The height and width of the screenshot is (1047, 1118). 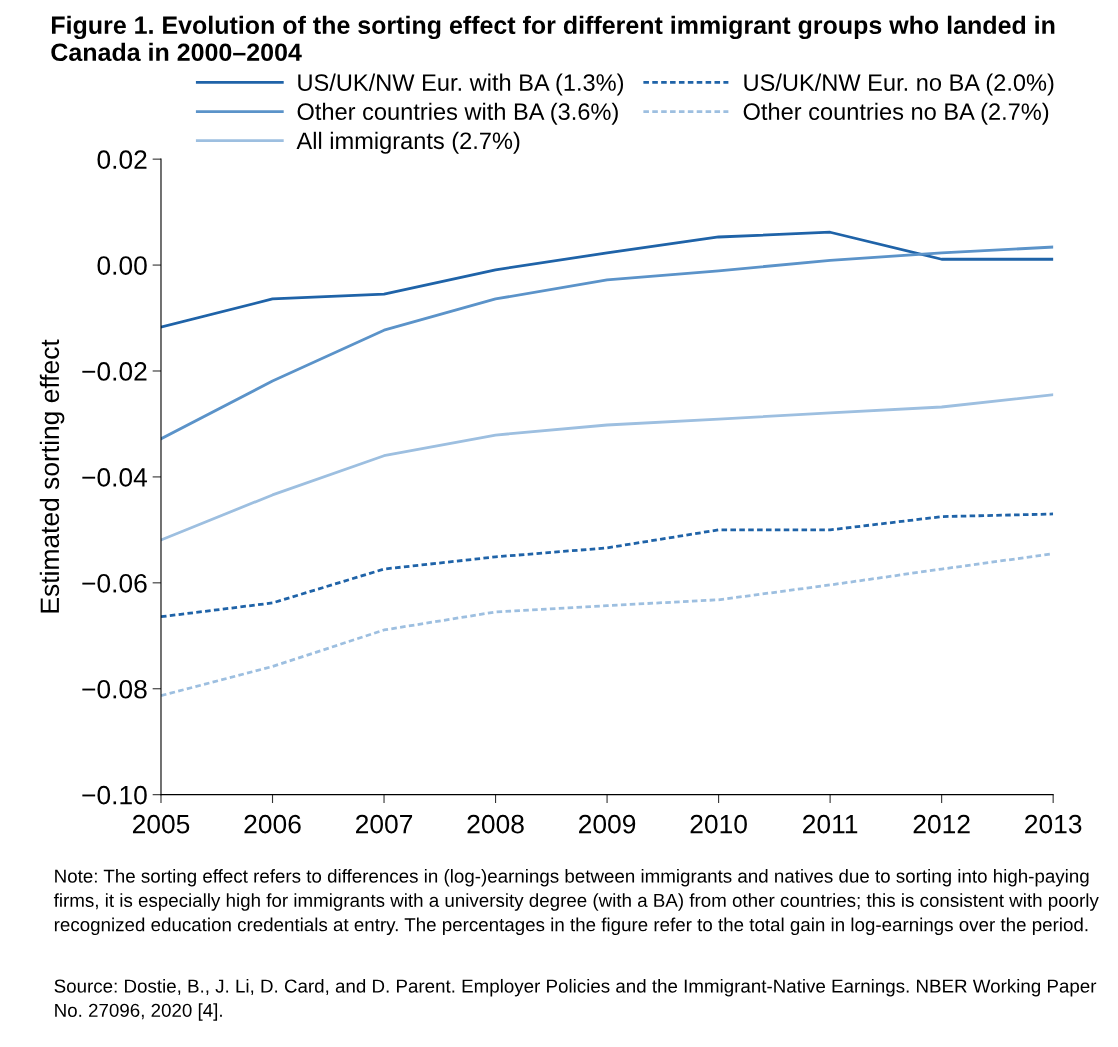 What do you see at coordinates (384, 824) in the screenshot?
I see `x-tick-label: 2007` at bounding box center [384, 824].